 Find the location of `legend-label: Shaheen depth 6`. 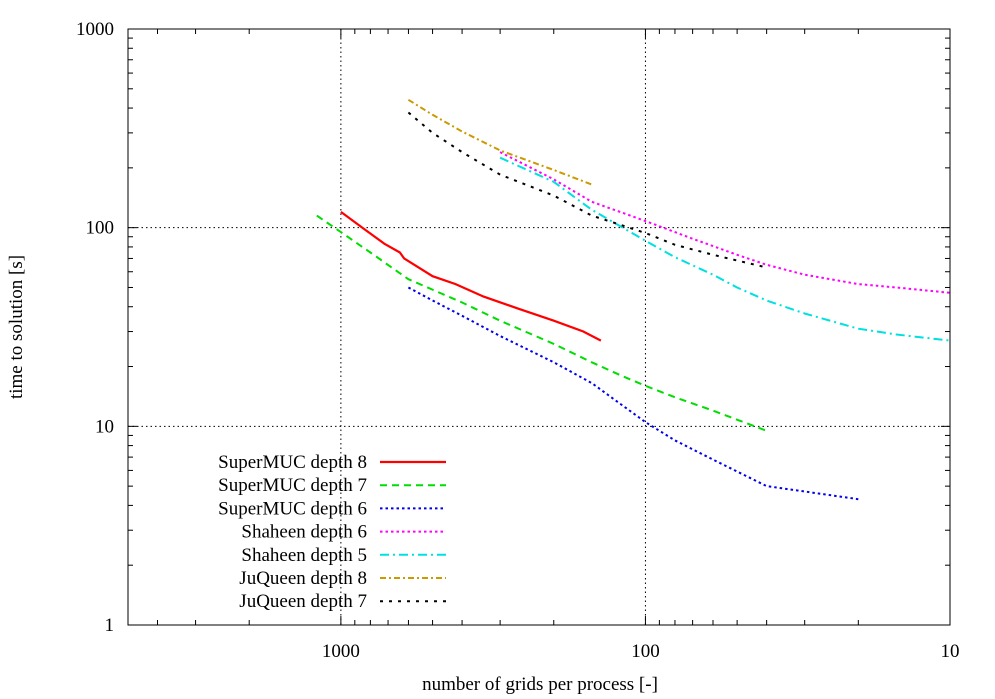

legend-label: Shaheen depth 6 is located at coordinates (304, 532).